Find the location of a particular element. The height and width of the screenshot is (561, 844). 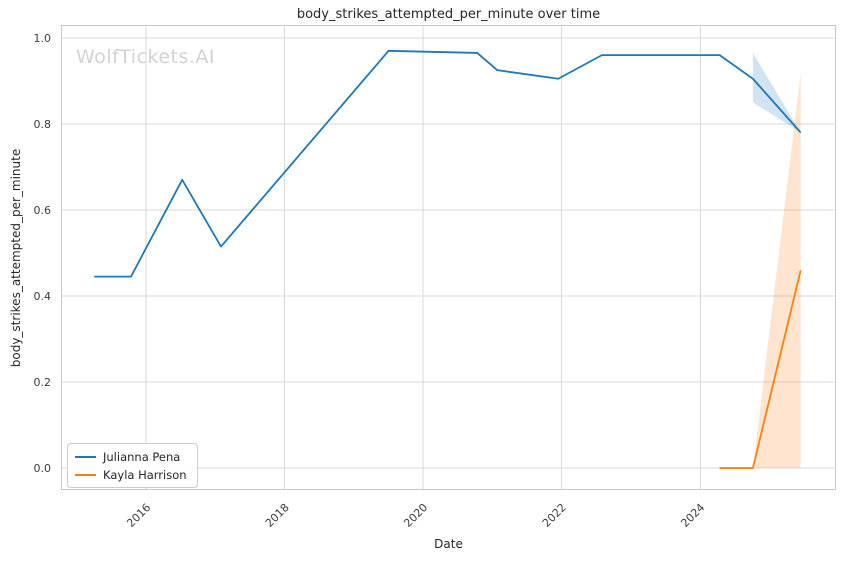

x-tick-label: 2016 is located at coordinates (138, 515).